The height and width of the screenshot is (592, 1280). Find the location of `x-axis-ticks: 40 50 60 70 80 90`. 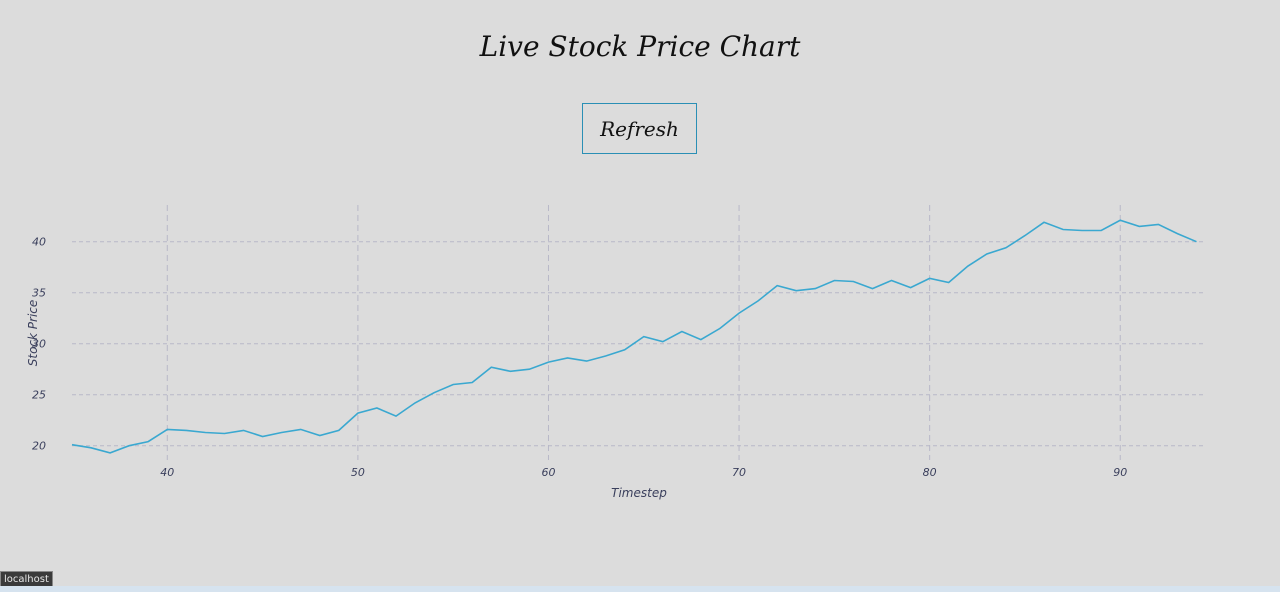

x-axis-ticks: 40 50 60 70 80 90 is located at coordinates (643, 472).